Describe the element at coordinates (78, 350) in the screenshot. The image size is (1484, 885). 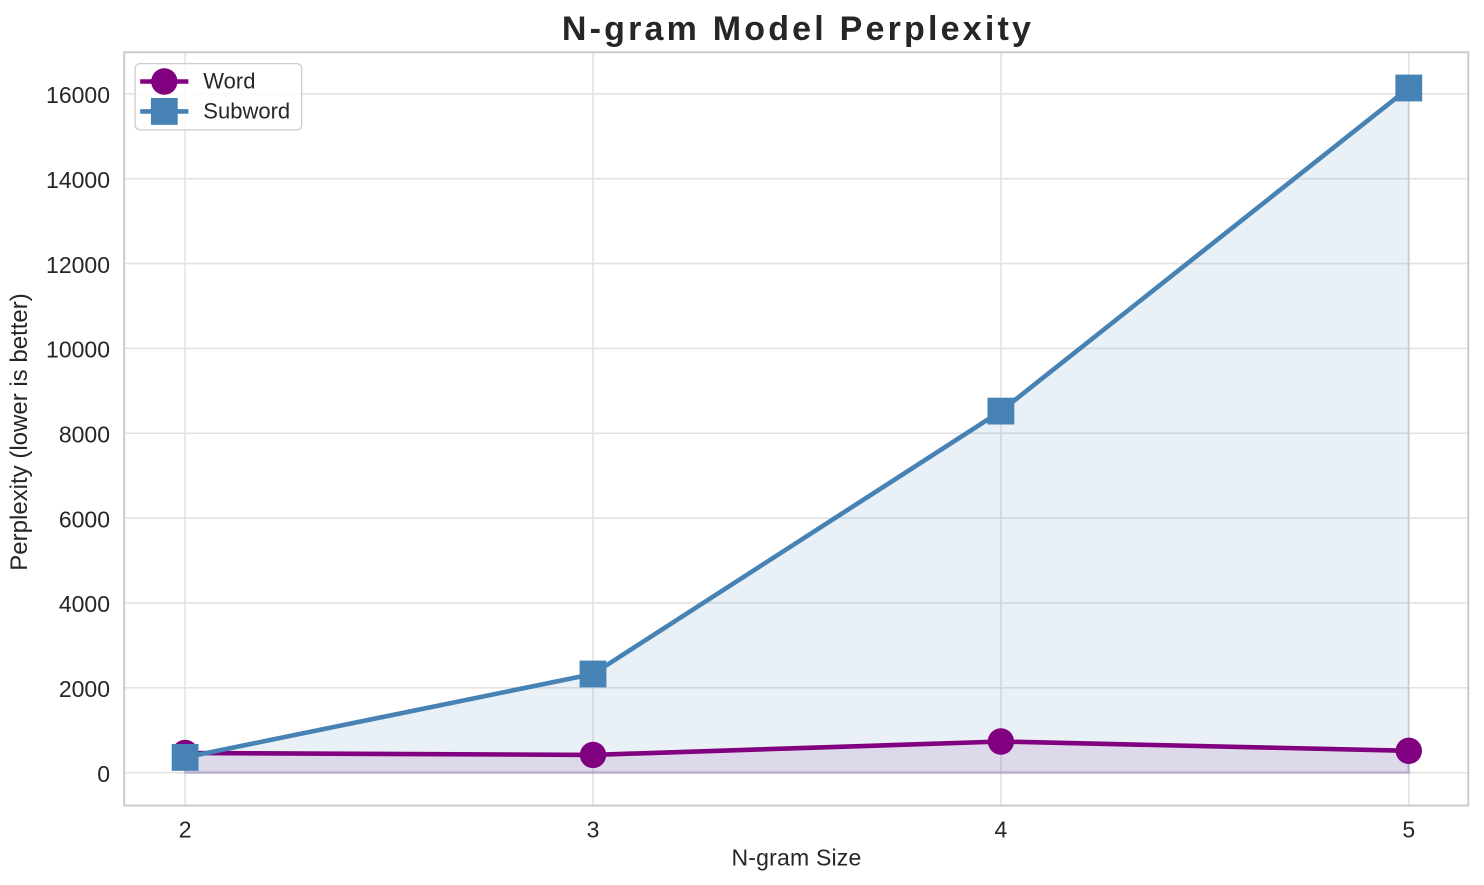
I see `svg-text: 10000` at that location.